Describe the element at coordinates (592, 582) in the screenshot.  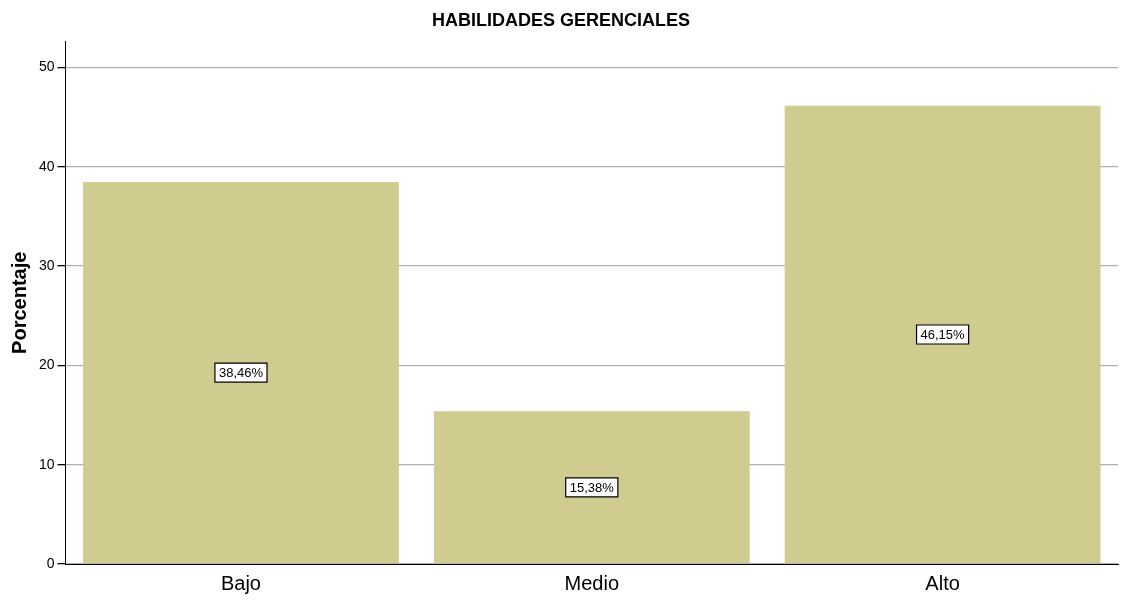
I see `x-tick-label: Medio` at that location.